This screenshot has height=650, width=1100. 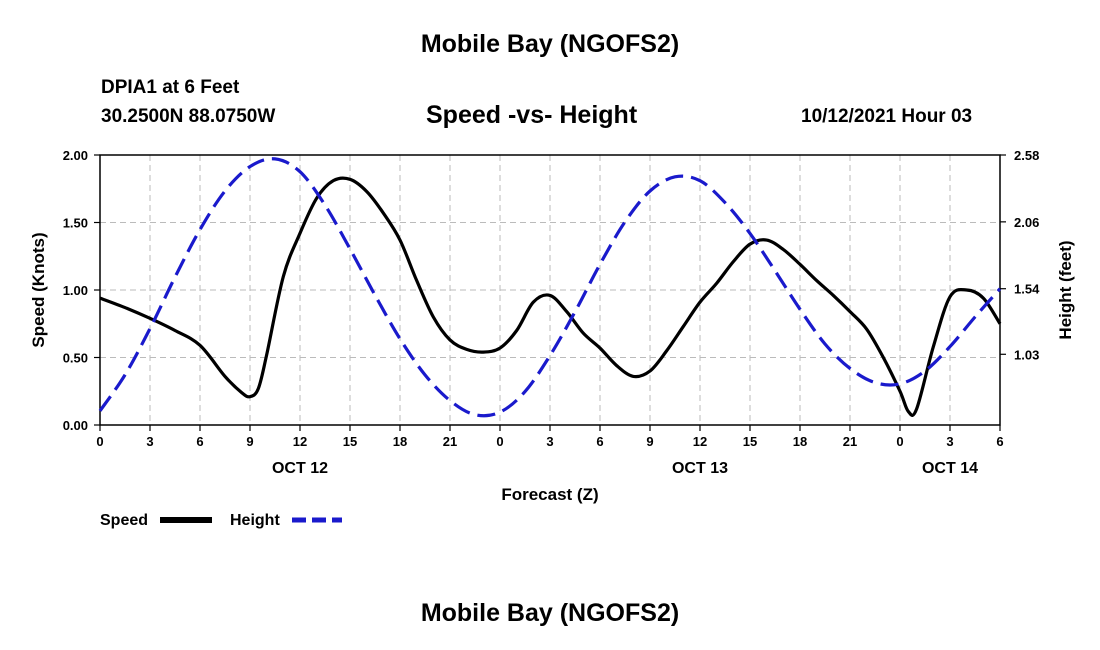 I want to click on x-date-label: OCT 13, so click(x=700, y=468).